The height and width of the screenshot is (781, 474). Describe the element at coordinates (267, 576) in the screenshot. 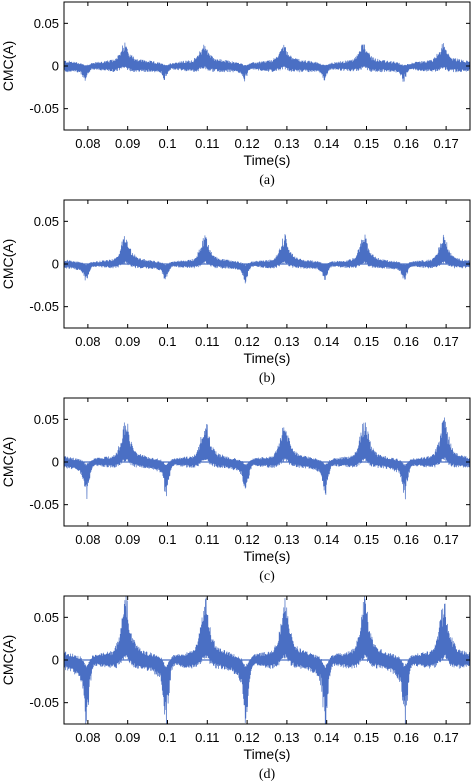

I see `panel-caption: (c)` at that location.